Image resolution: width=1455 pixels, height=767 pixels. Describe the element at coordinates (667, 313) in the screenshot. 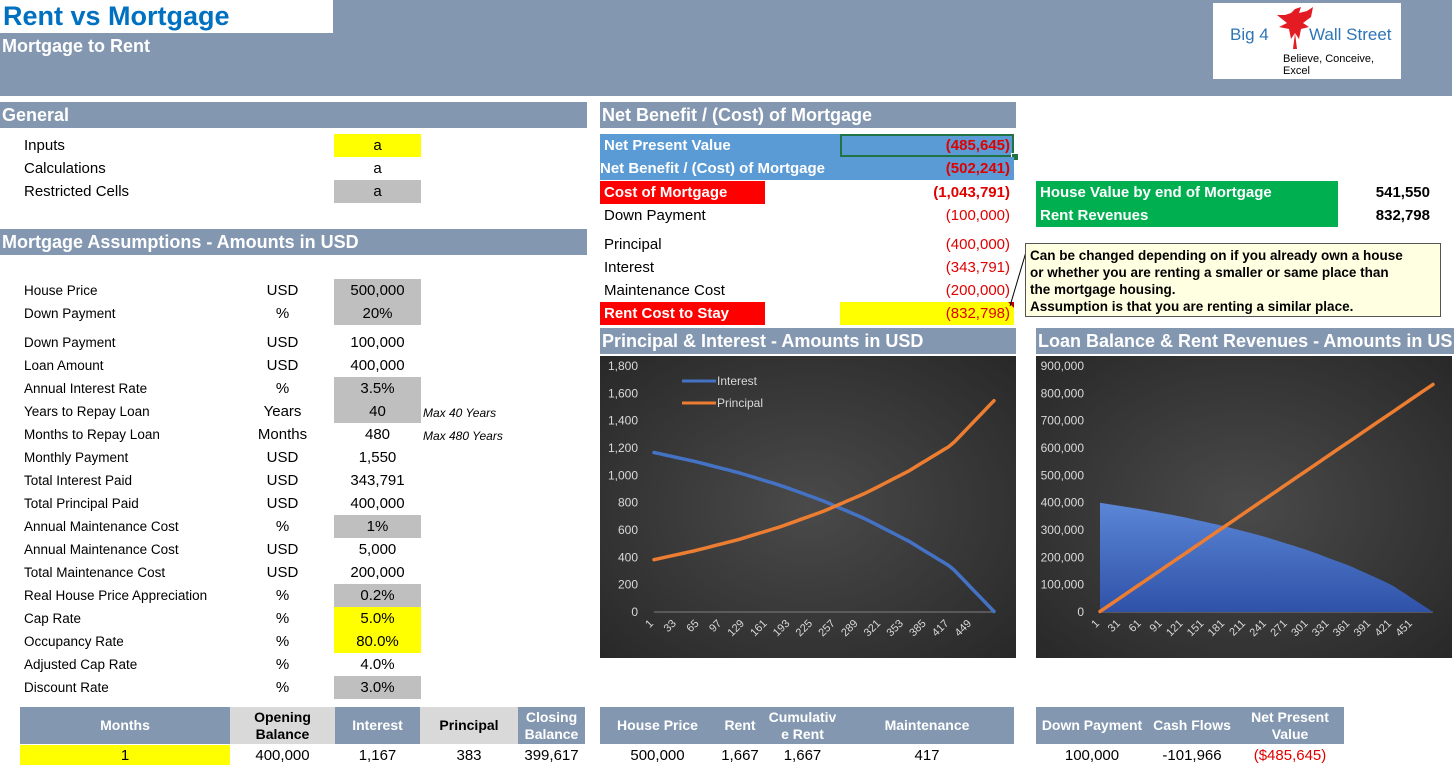

I see `rent-cost-label: Rent Cost to Stay` at that location.